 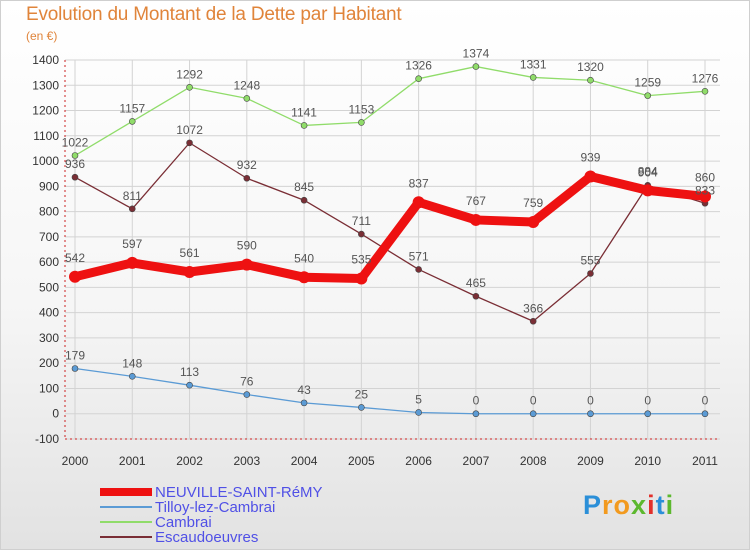 What do you see at coordinates (247, 165) in the screenshot?
I see `data-label: 932` at bounding box center [247, 165].